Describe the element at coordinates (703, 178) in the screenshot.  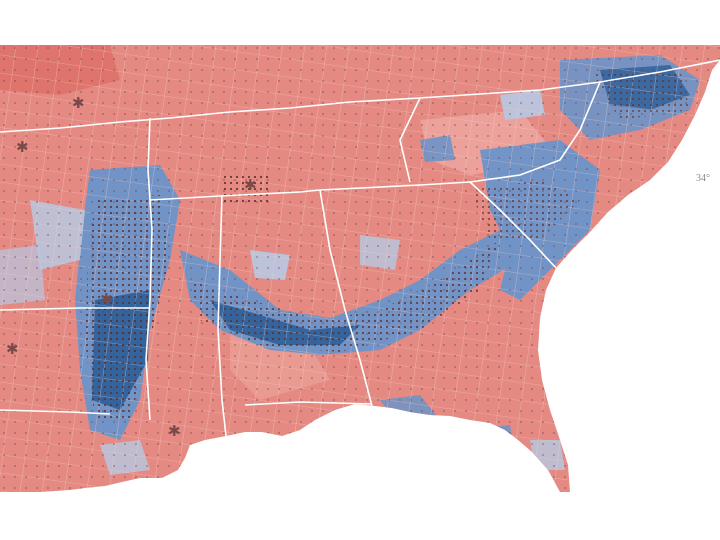
I see `latitude-label: 34°` at that location.